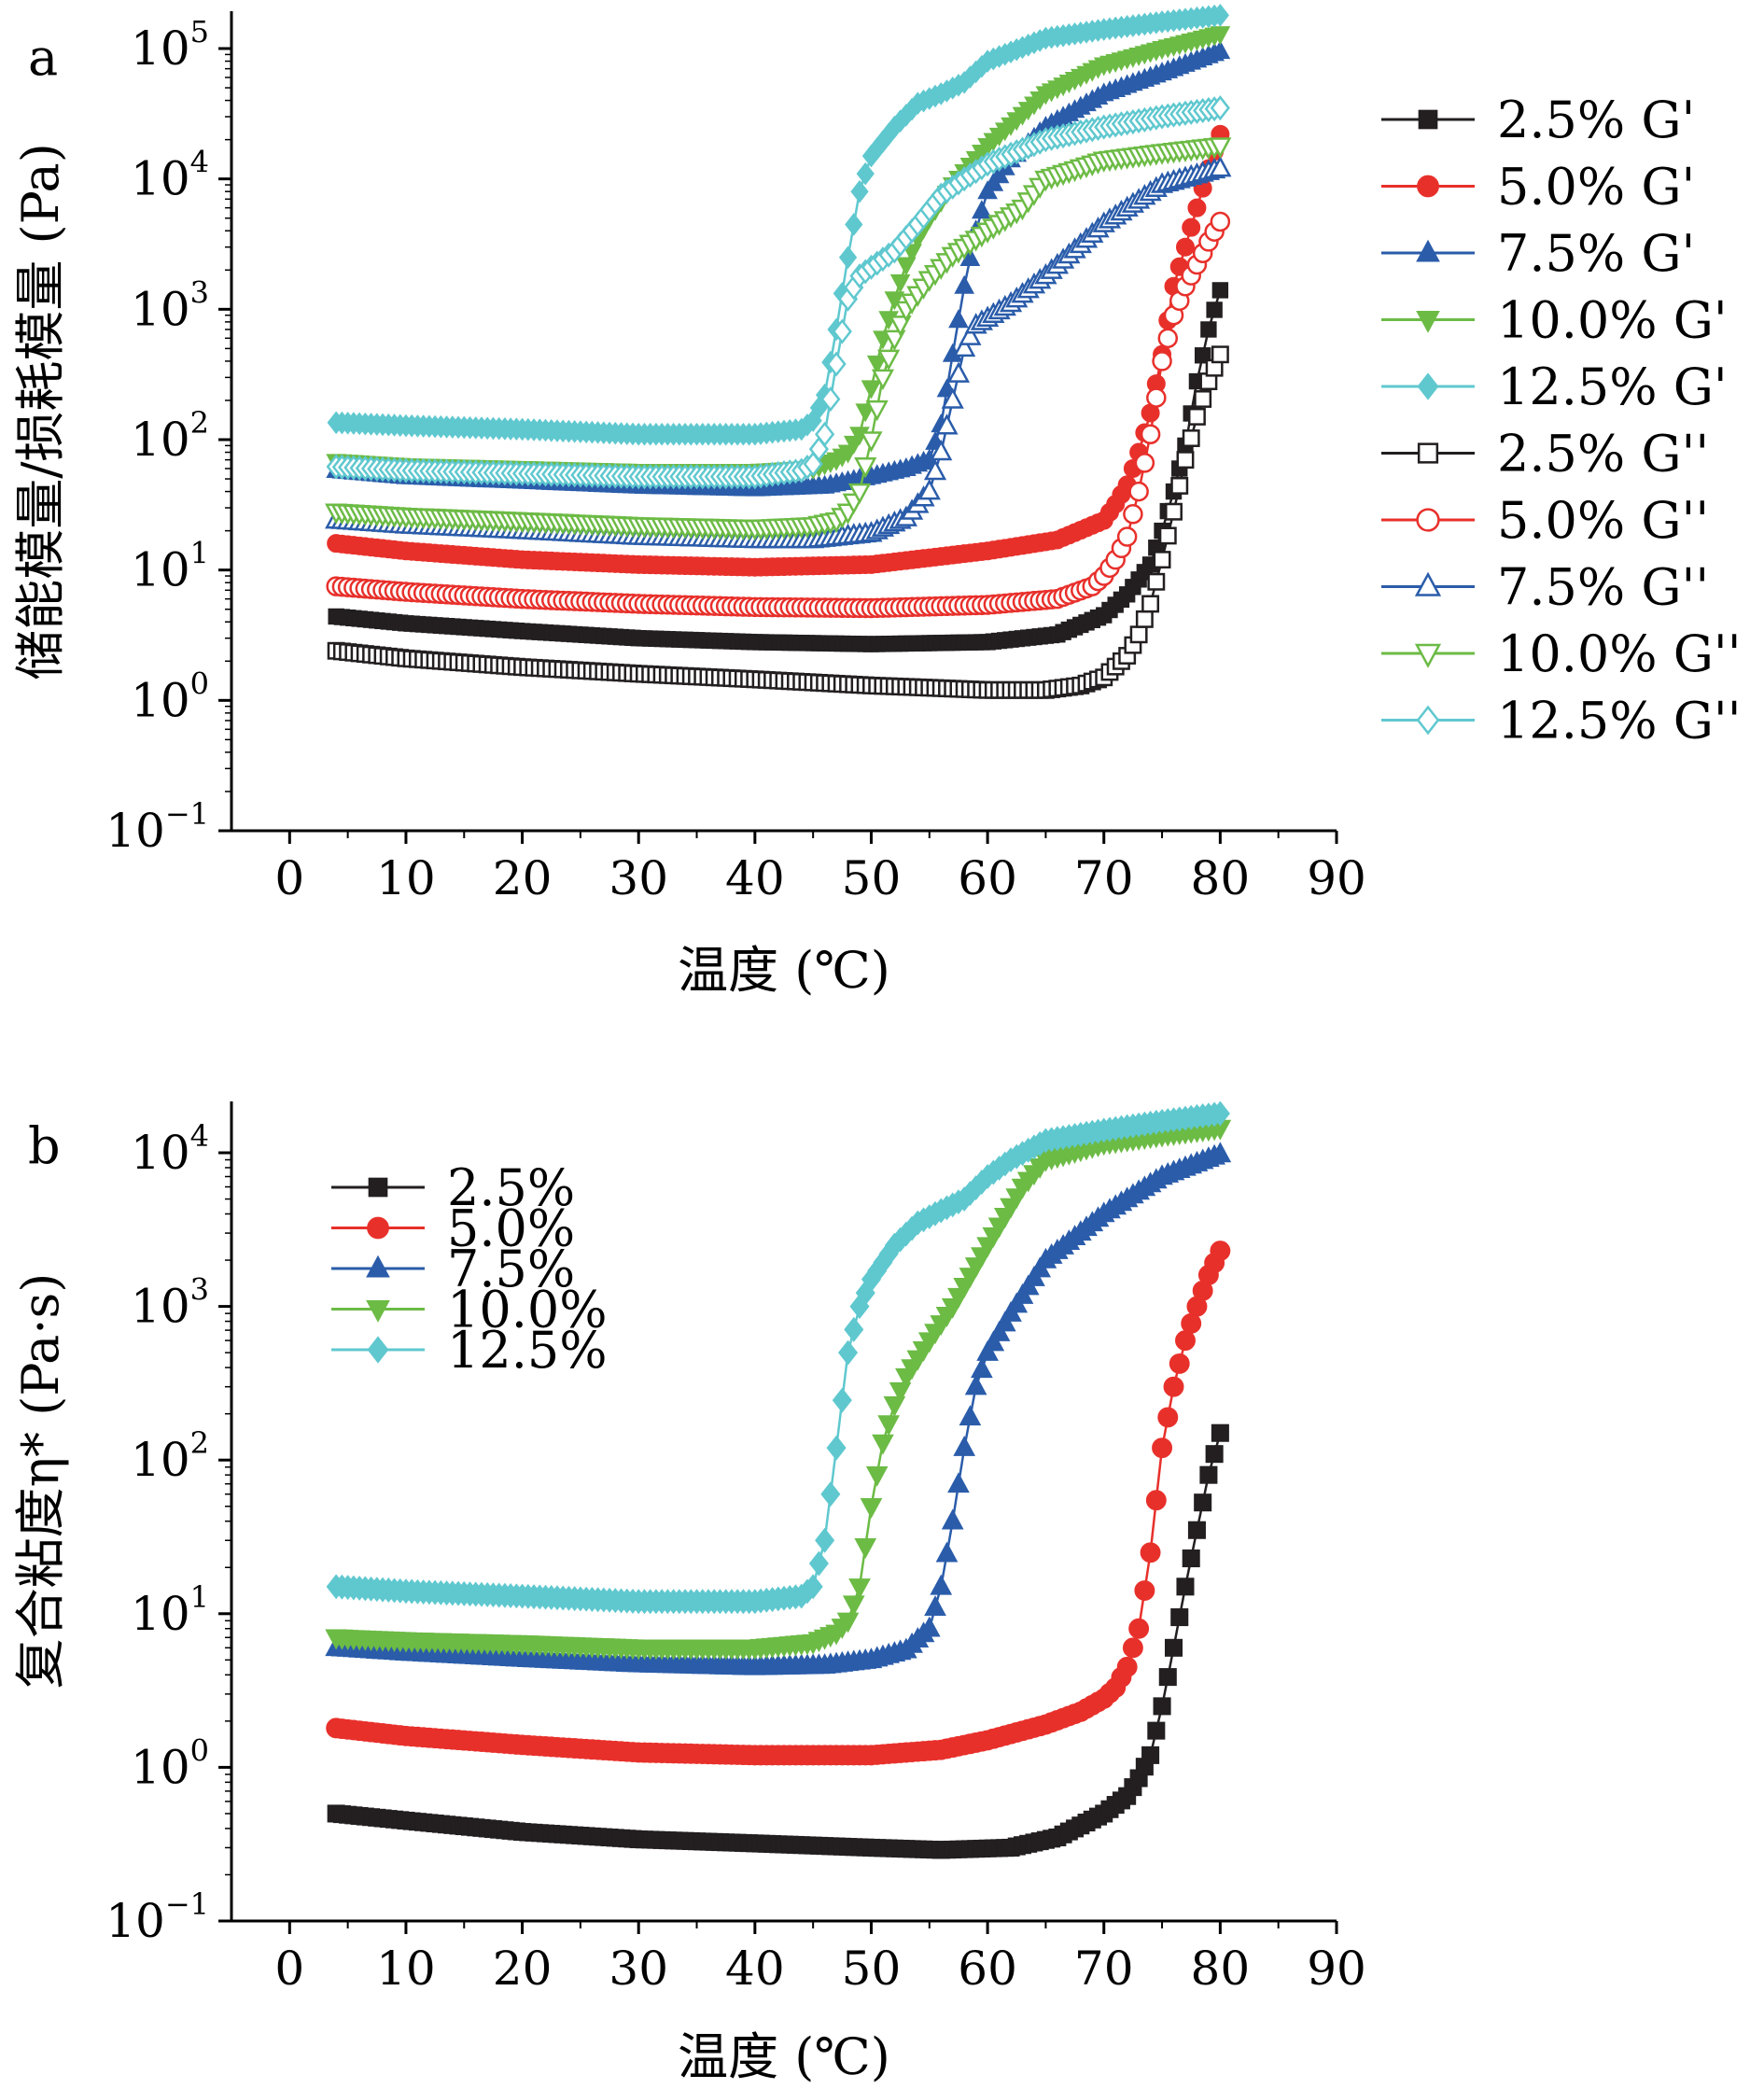 This screenshot has height=2089, width=1764. What do you see at coordinates (40, 411) in the screenshot?
I see `y-axis-title: 储能模量/损耗模量 (Pa)` at bounding box center [40, 411].